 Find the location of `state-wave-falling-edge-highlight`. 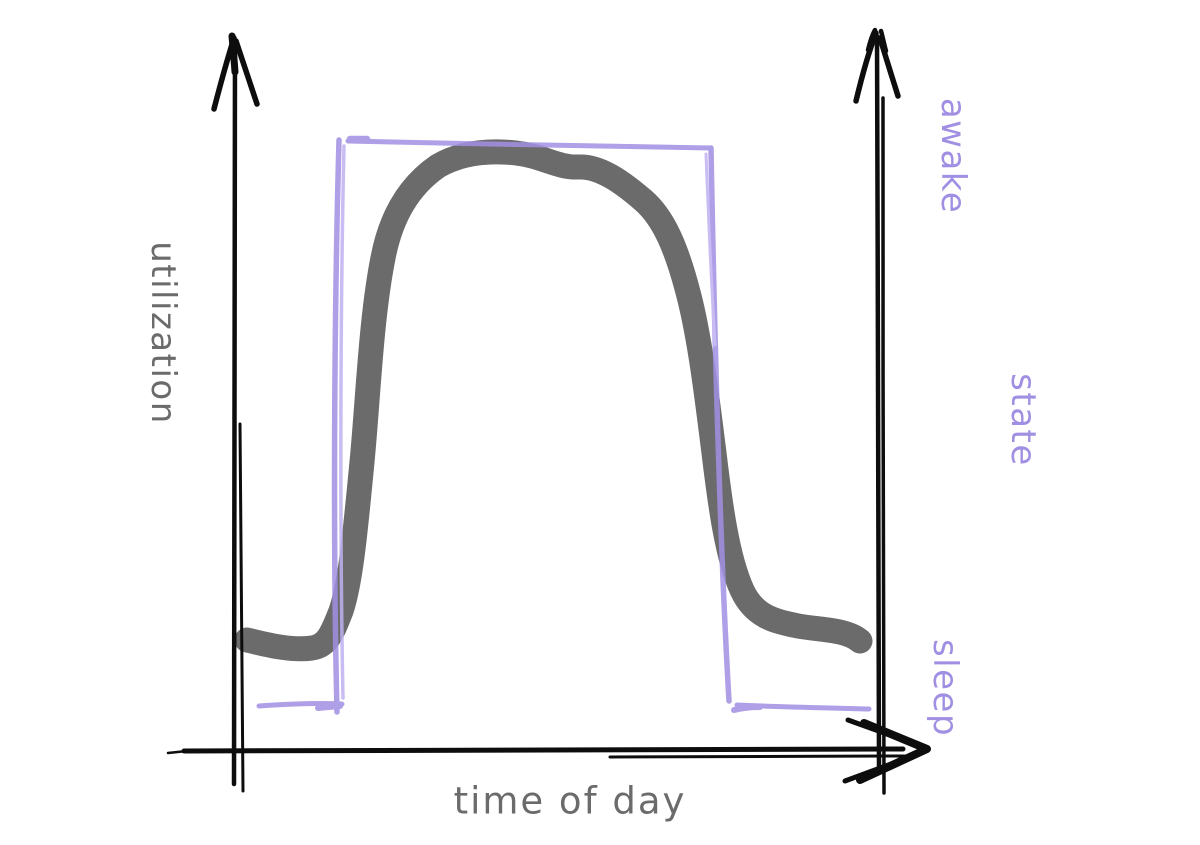

state-wave-falling-edge-highlight is located at coordinates (710, 249).